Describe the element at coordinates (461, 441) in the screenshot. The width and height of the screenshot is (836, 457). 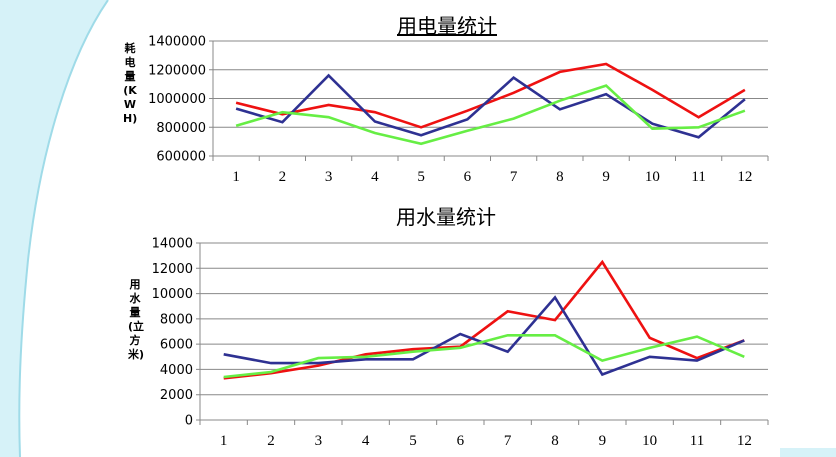
I see `water-x-tick-label: 6` at that location.